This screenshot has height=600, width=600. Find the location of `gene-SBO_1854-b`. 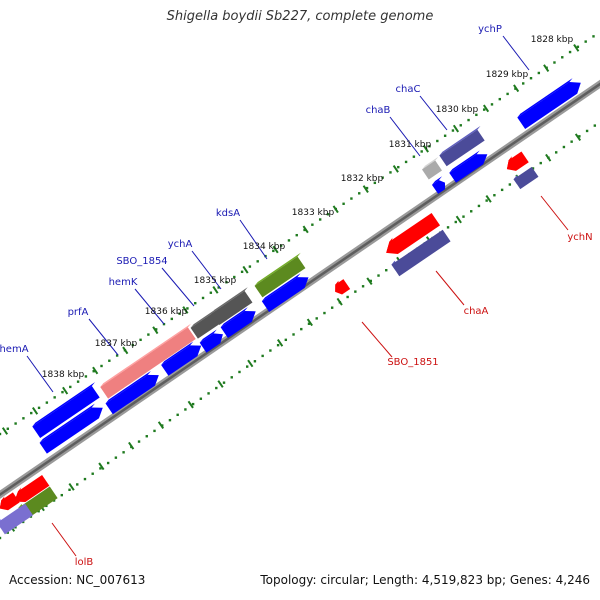

gene-SBO_1854-b is located at coordinates (211, 341).